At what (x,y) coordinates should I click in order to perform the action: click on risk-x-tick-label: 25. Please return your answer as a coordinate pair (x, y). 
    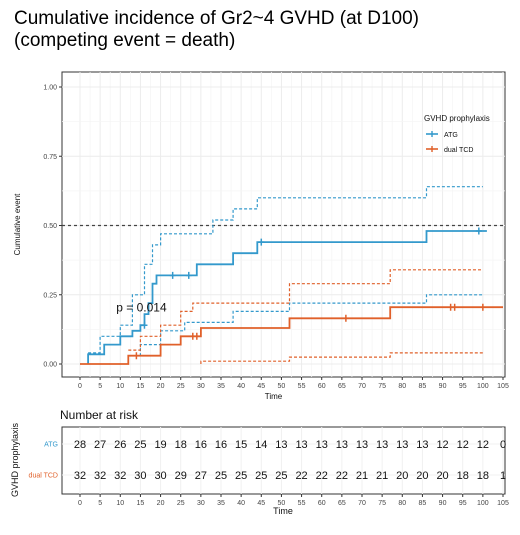
    Looking at the image, I should click on (181, 503).